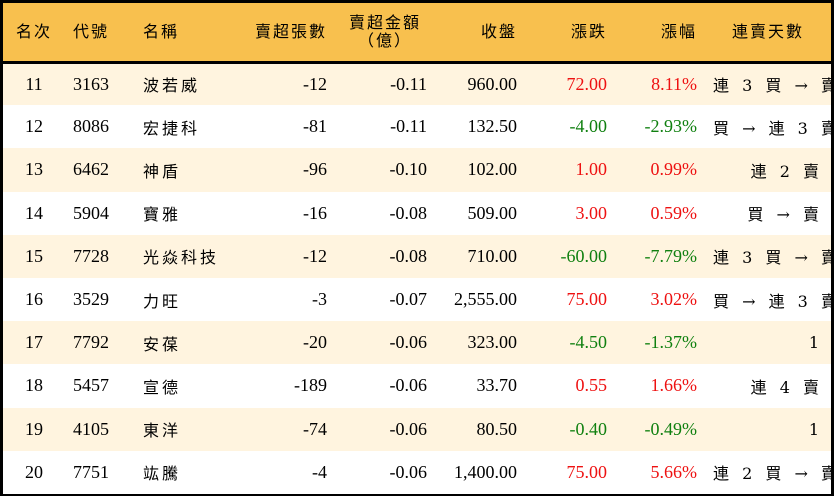 This screenshot has height=496, width=834. I want to click on header-net-sell-lots: 賣超張數, so click(290, 31).